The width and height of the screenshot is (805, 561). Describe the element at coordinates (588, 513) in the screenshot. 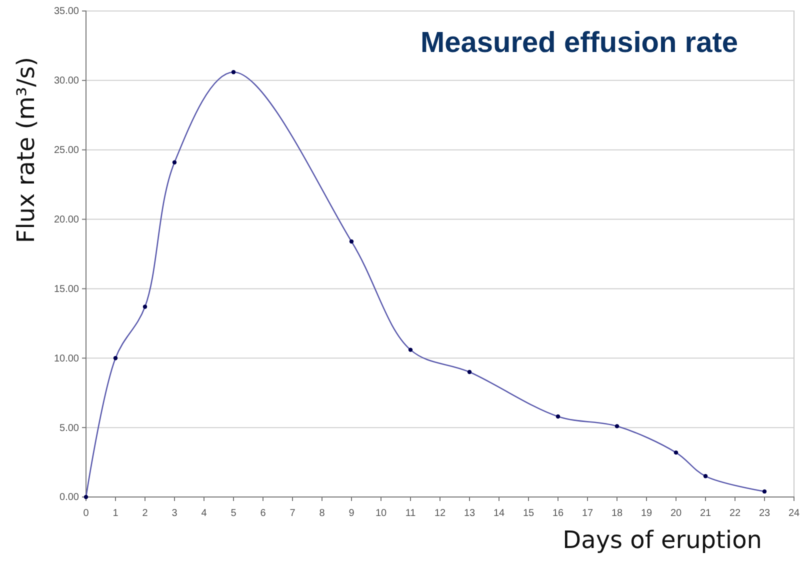

I see `x-tick-label: 17` at that location.